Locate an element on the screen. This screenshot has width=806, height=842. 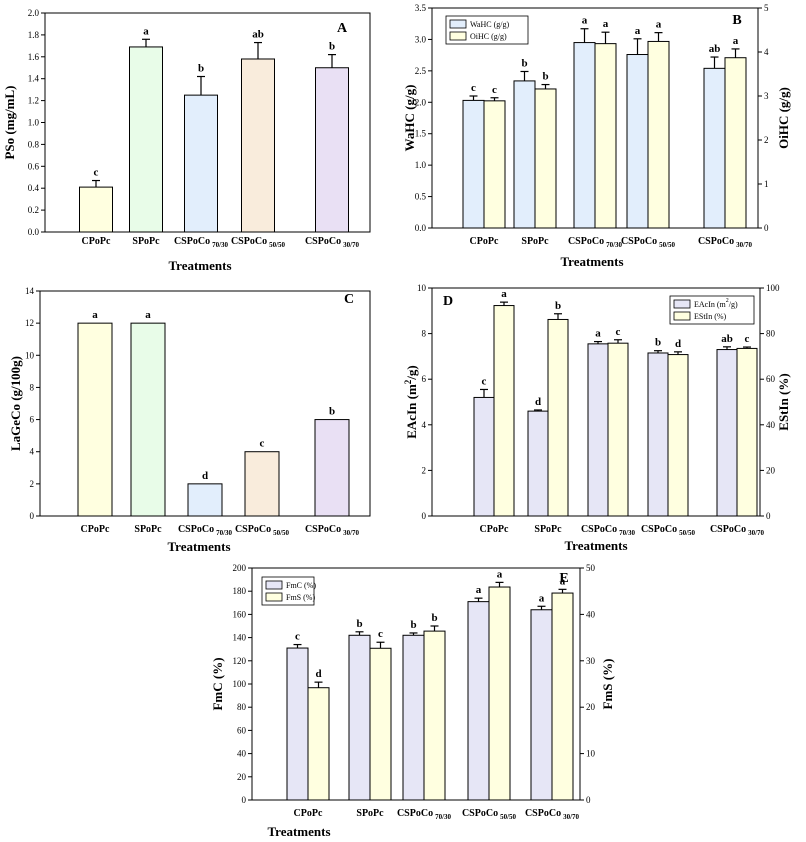
legend-entry: WaHC (g/g) is located at coordinates (489, 24).